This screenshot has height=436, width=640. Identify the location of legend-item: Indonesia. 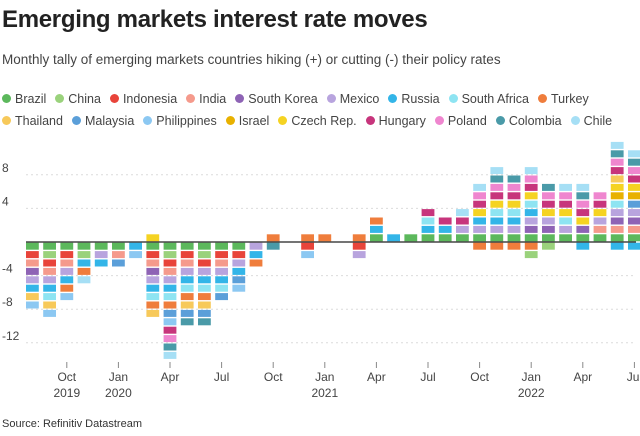
(143, 99).